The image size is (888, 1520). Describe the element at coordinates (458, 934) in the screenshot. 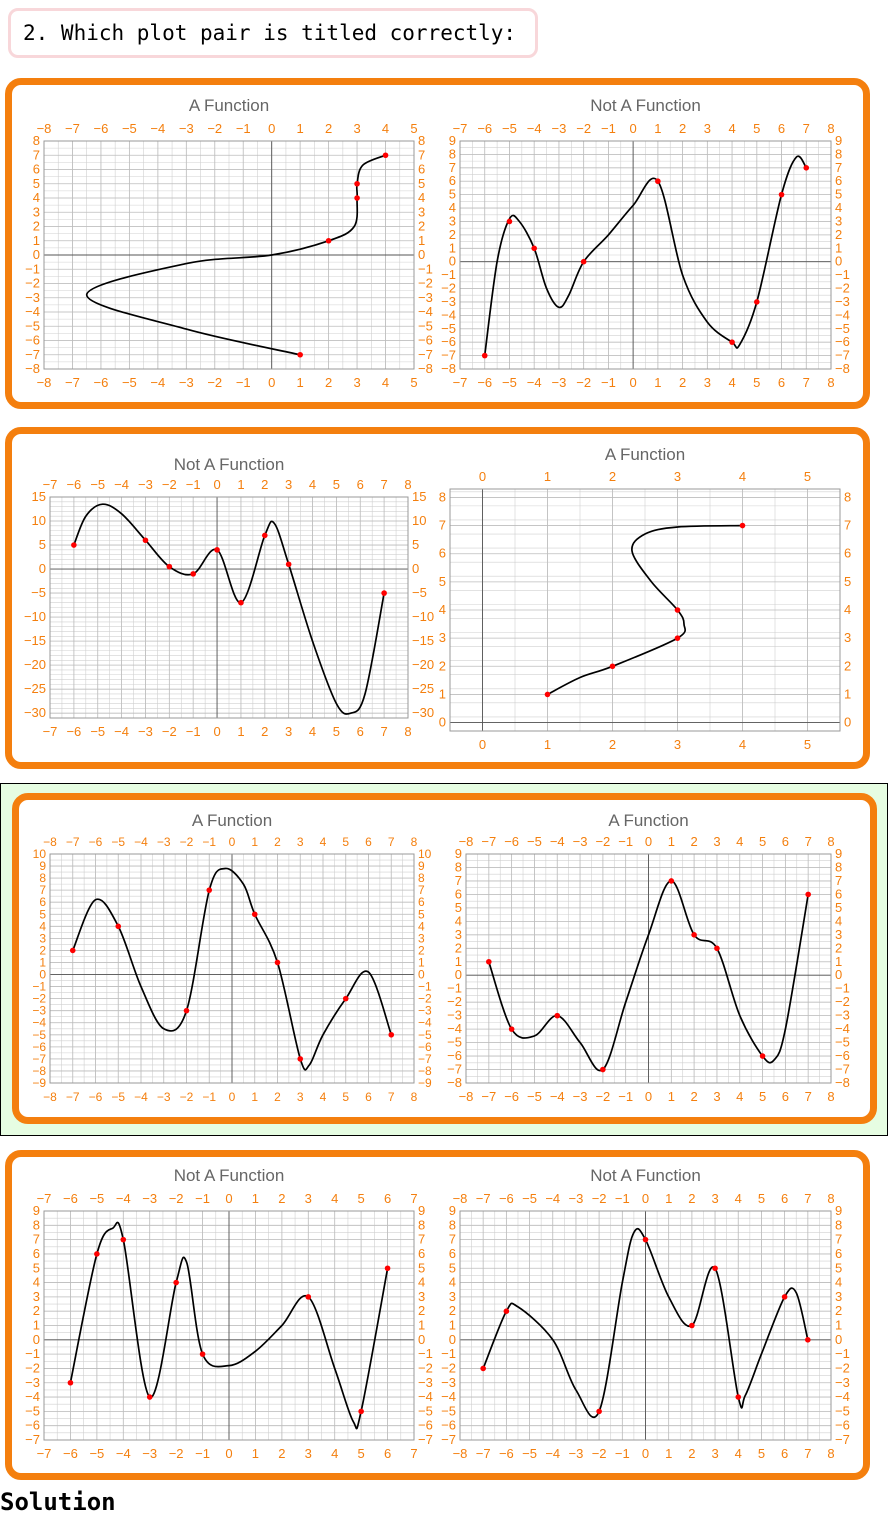

I see `y-tick-label-left: 3` at that location.